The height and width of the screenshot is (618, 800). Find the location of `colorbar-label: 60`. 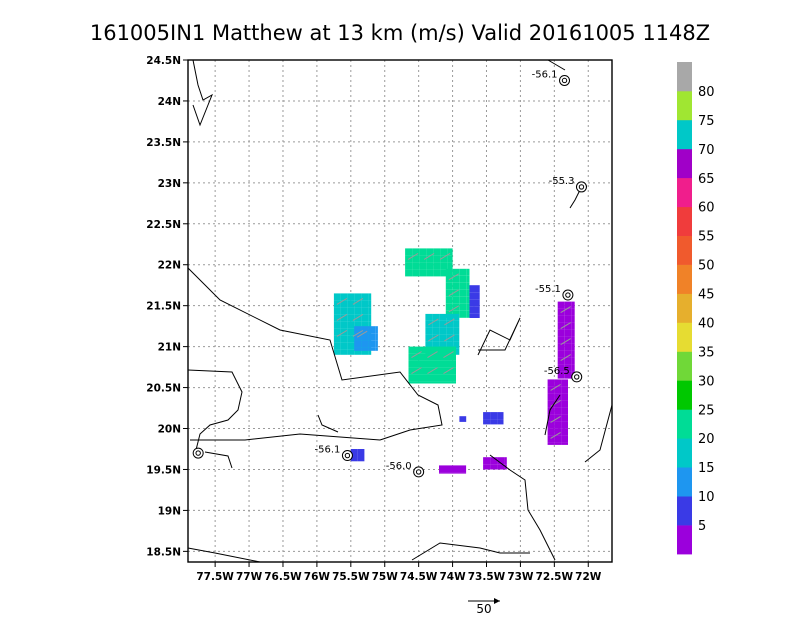

colorbar-label: 60 is located at coordinates (706, 208).